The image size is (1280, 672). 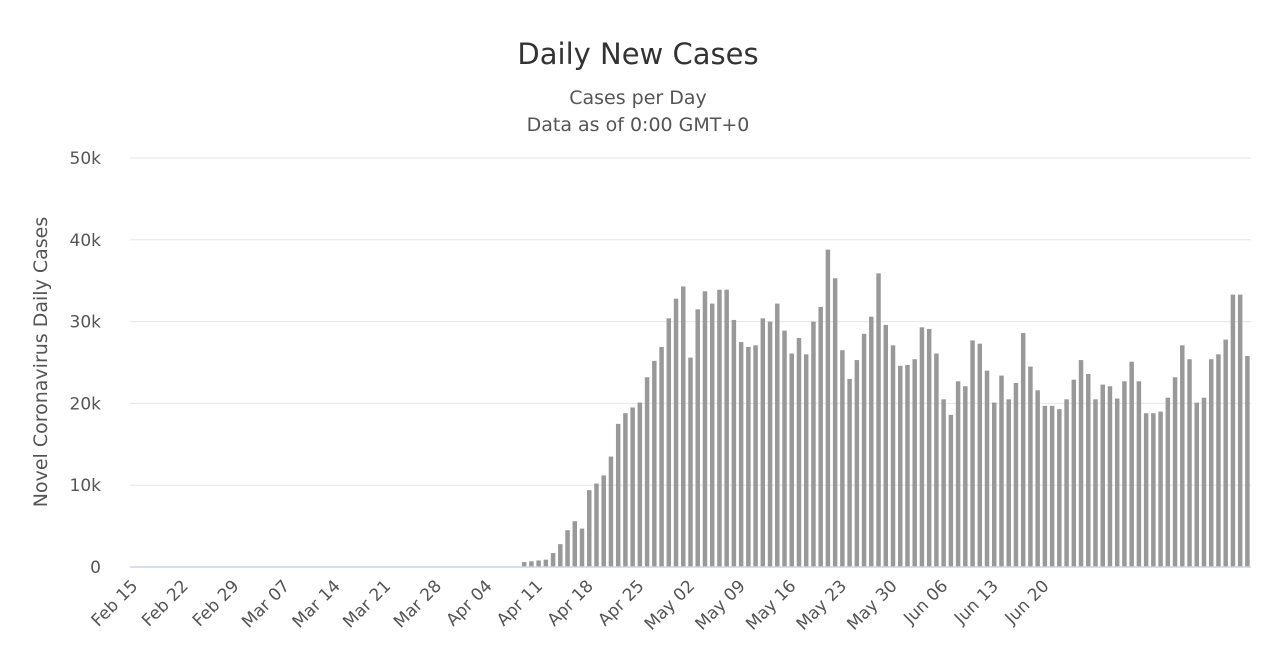 What do you see at coordinates (872, 605) in the screenshot?
I see `x-tick-label: May 30` at bounding box center [872, 605].